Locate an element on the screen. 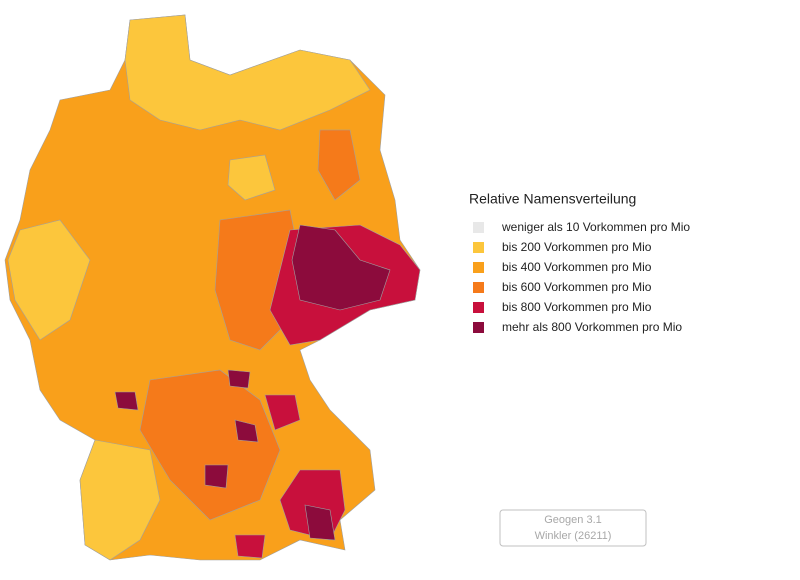 The height and width of the screenshot is (580, 800). footer-box is located at coordinates (573, 528).